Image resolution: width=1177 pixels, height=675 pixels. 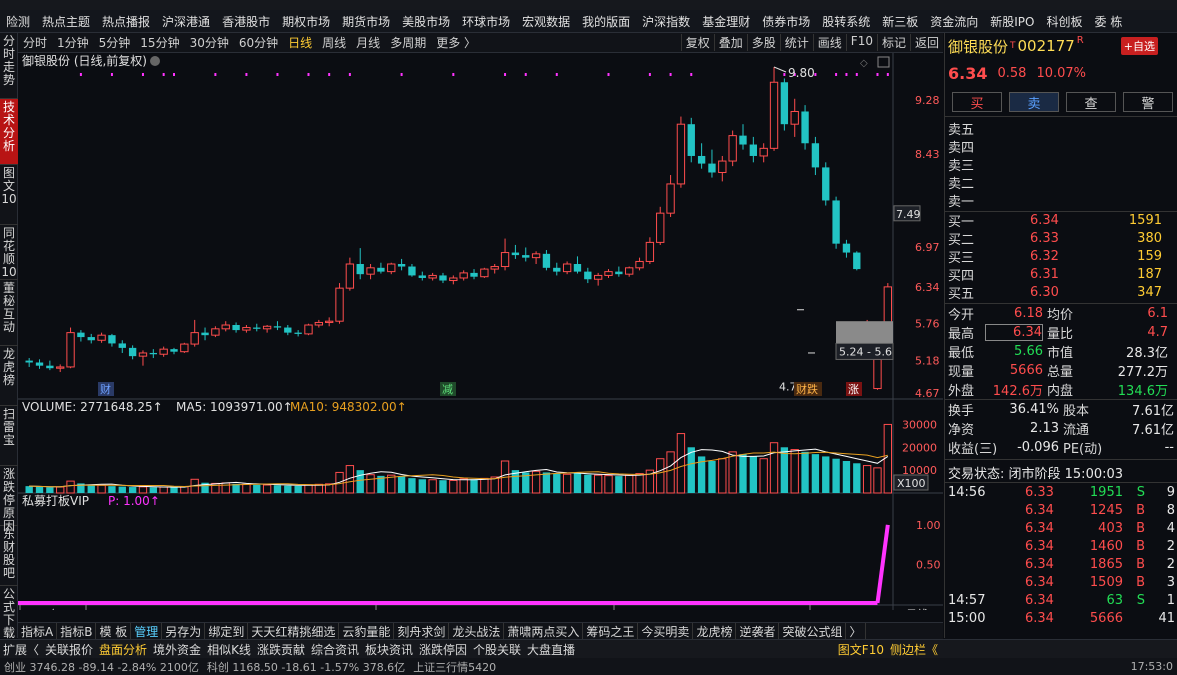 What do you see at coordinates (9, 66) in the screenshot?
I see `sidebar-item: 分时走势` at bounding box center [9, 66].